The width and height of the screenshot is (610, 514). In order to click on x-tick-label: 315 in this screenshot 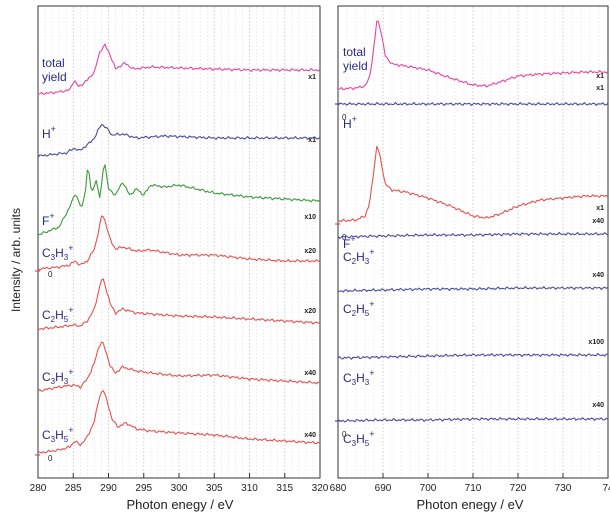, I will do `click(284, 488)`.